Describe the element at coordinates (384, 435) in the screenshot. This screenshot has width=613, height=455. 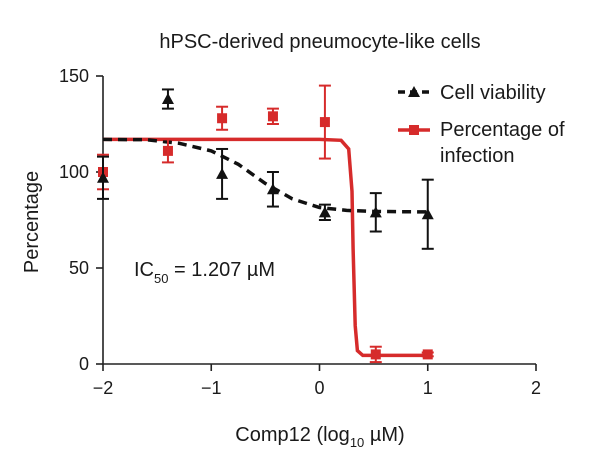
I see `x-axis-label-rest: µM)` at that location.